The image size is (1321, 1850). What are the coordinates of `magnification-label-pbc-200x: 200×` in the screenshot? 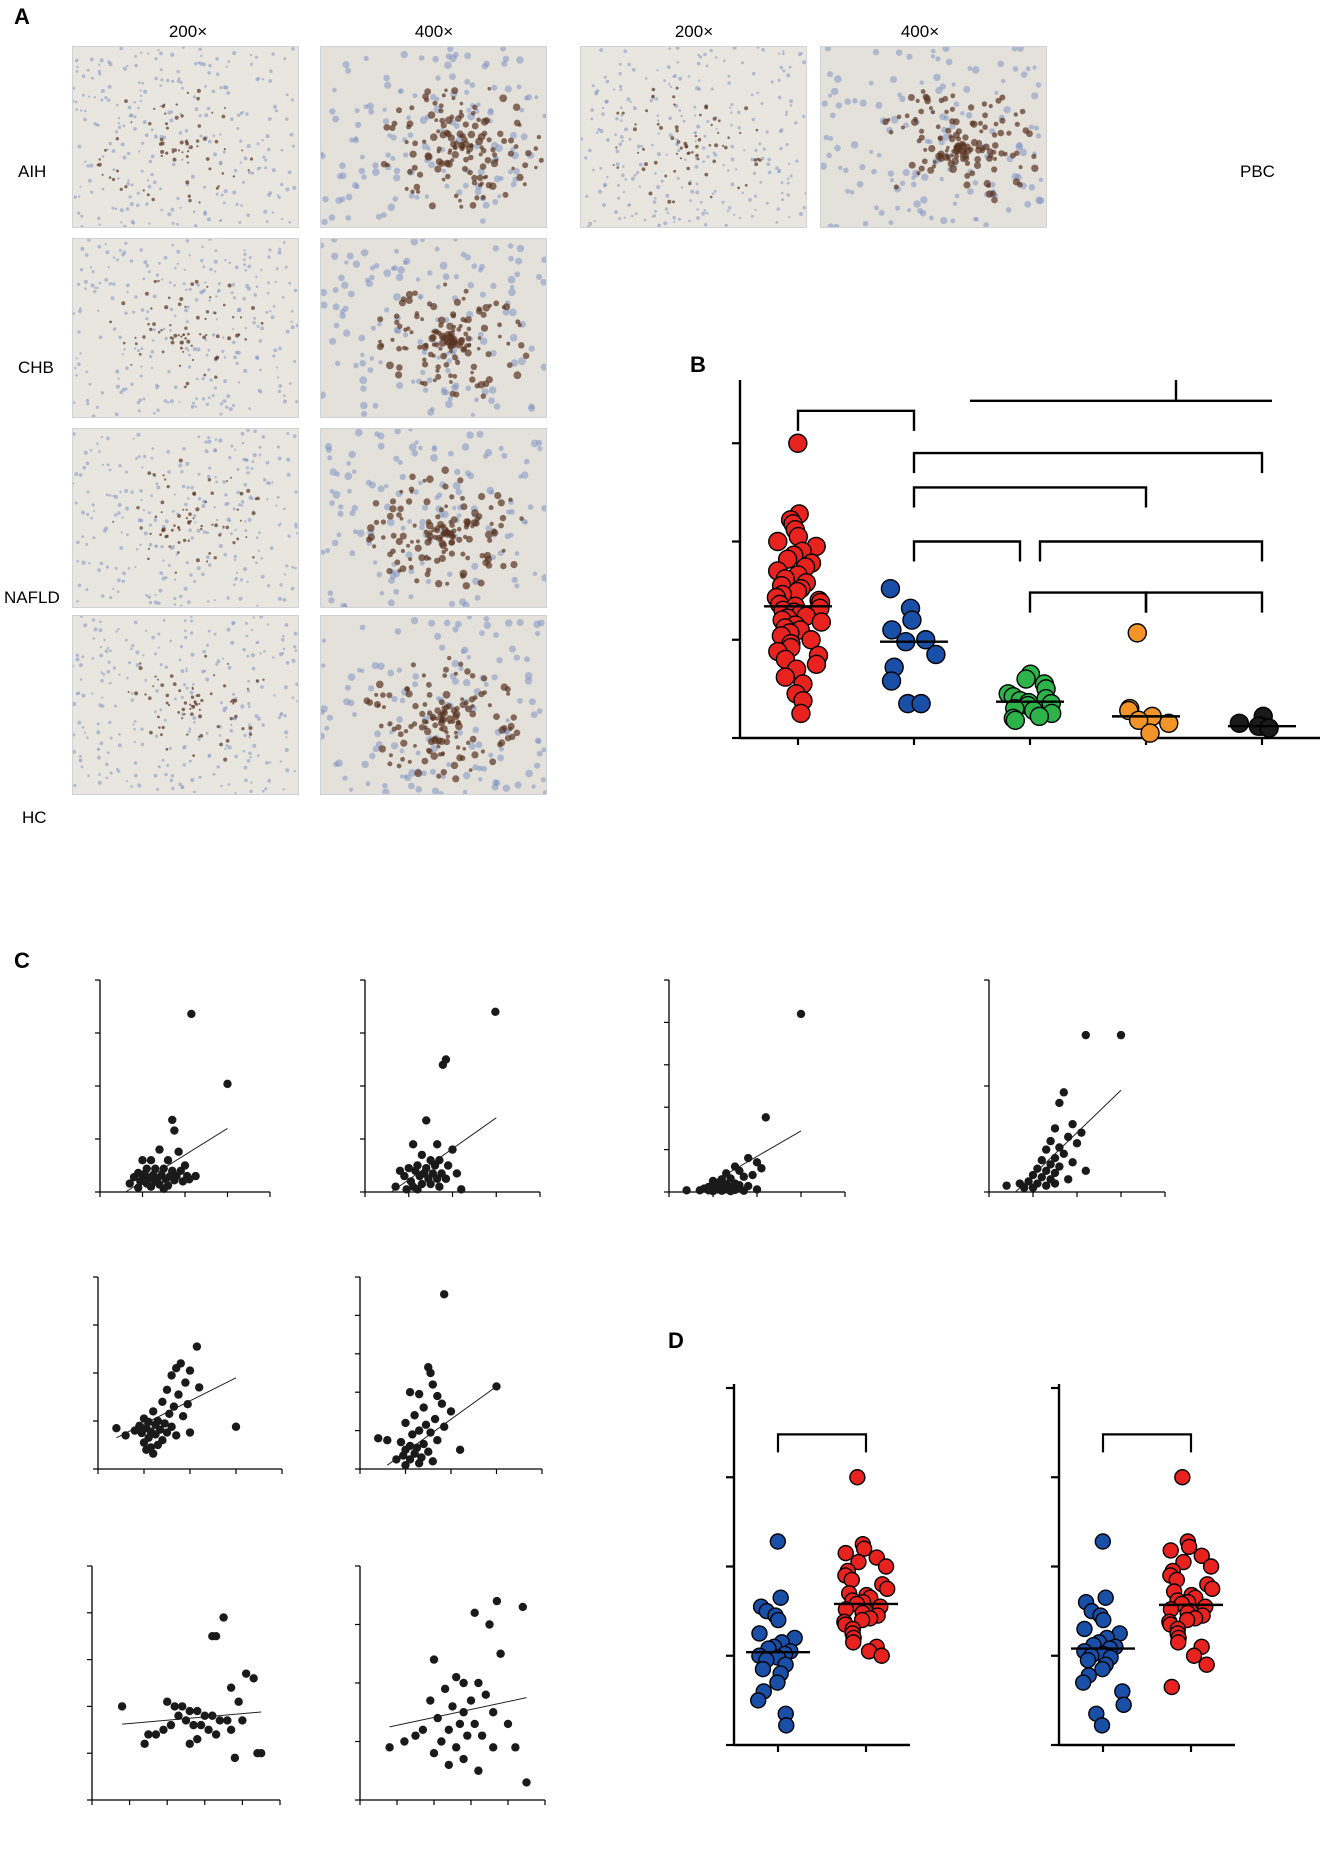 It's located at (694, 31).